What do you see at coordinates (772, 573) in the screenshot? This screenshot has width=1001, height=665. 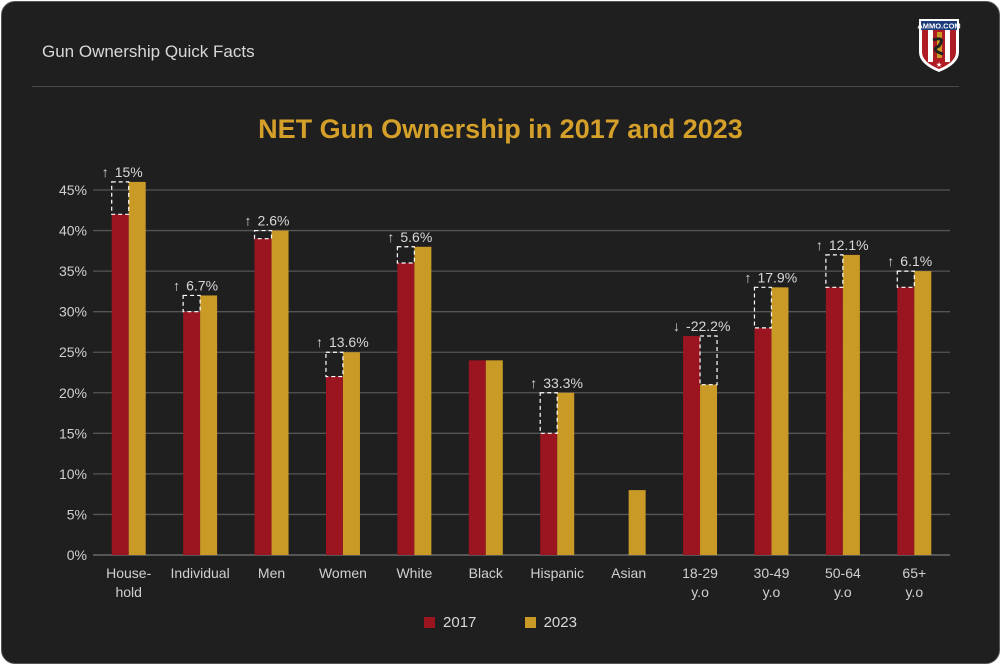 I see `x-tick-label: 30-49` at bounding box center [772, 573].